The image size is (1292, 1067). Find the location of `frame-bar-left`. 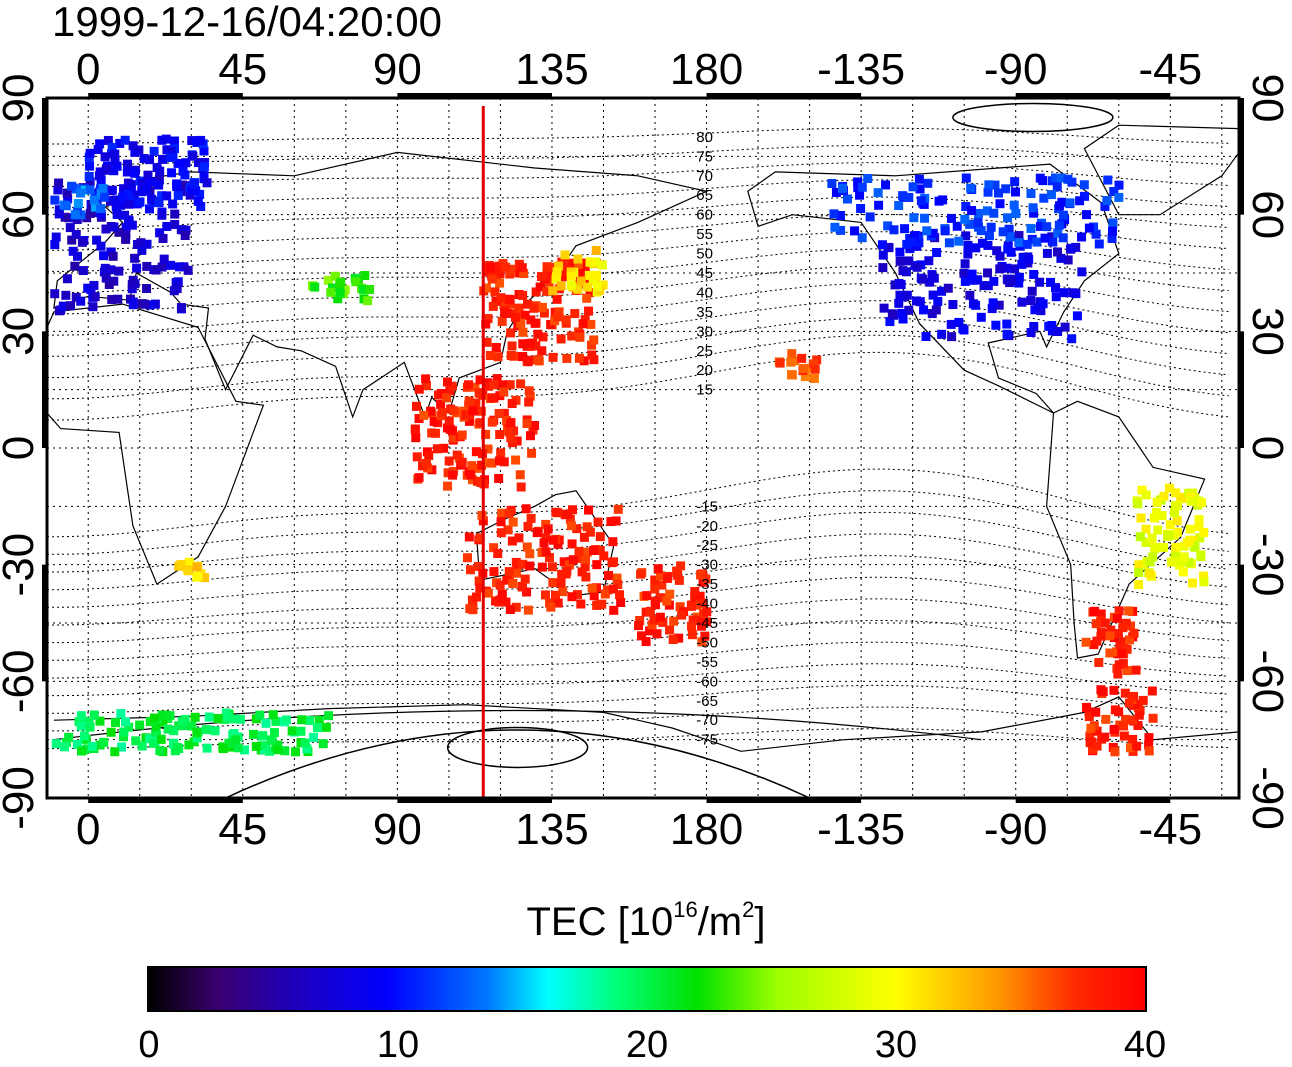

frame-bar-left is located at coordinates (45, 156).